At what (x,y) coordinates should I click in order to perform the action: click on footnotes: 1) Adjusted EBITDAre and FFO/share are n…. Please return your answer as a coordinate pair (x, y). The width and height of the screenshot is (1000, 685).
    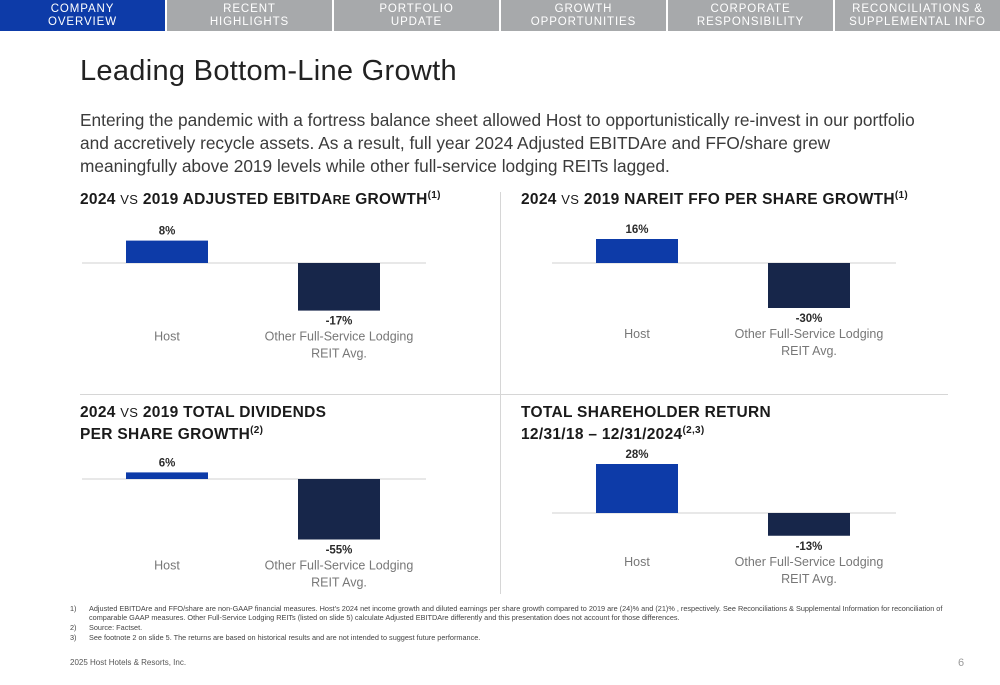
    Looking at the image, I should click on (510, 624).